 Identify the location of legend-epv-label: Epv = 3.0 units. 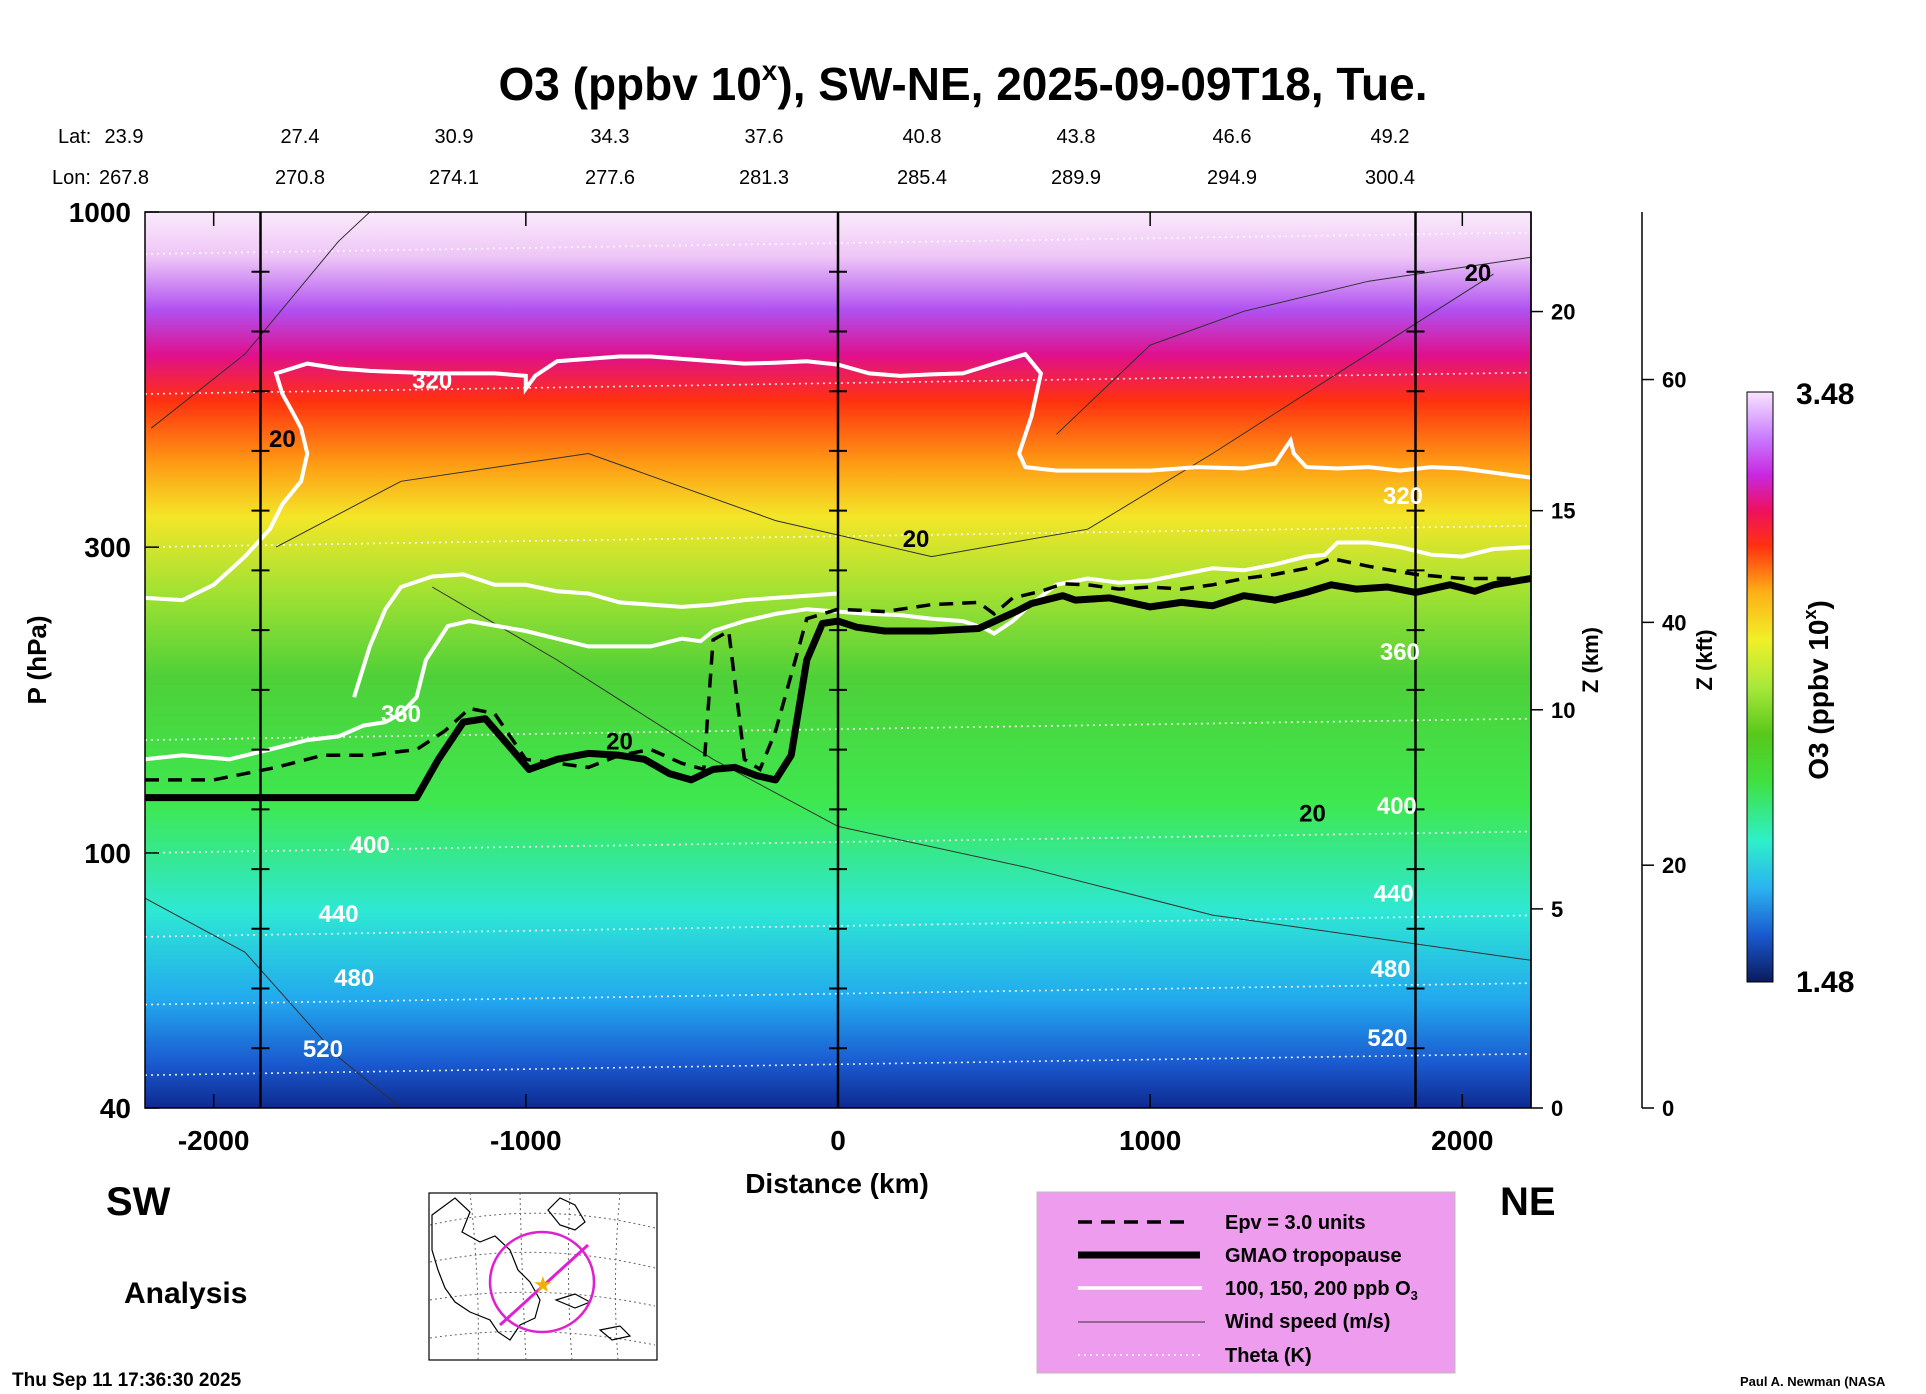
(1295, 1223).